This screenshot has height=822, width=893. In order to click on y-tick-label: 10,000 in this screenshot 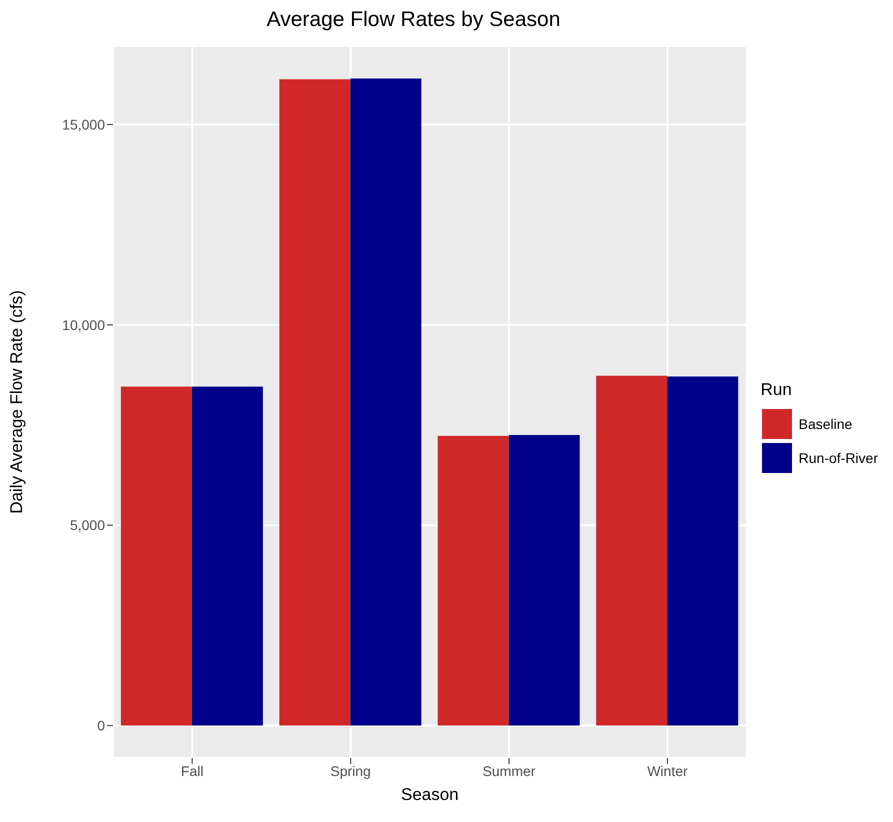, I will do `click(84, 324)`.